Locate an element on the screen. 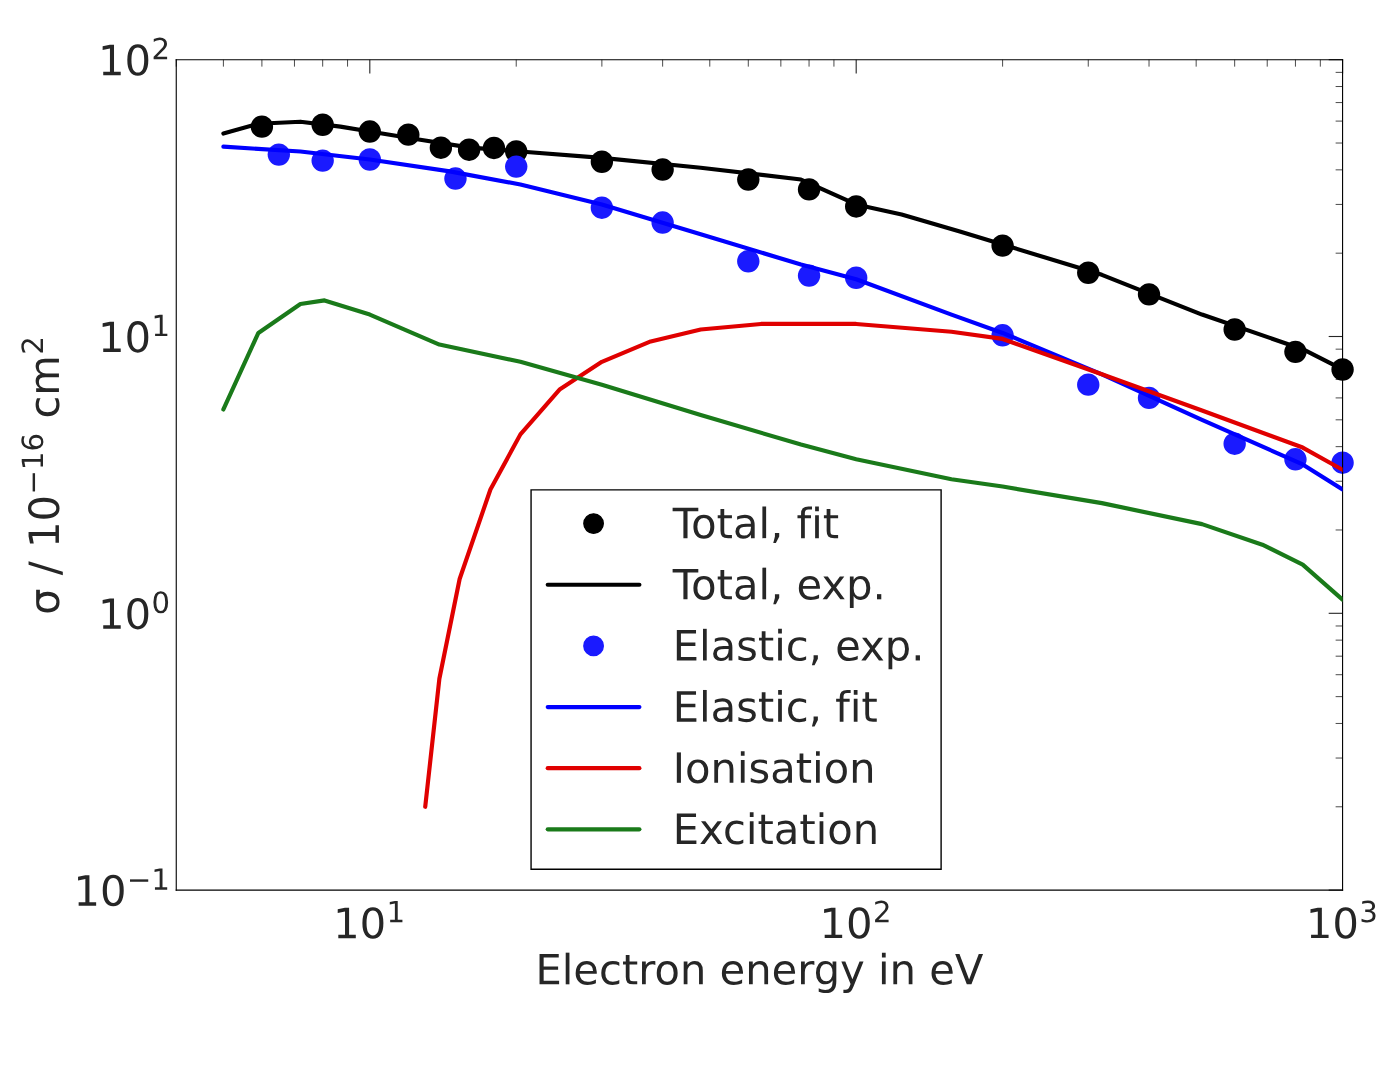 Image resolution: width=1377 pixels, height=1066 pixels. y-tick-label: 10$^{0}$ is located at coordinates (135, 610).